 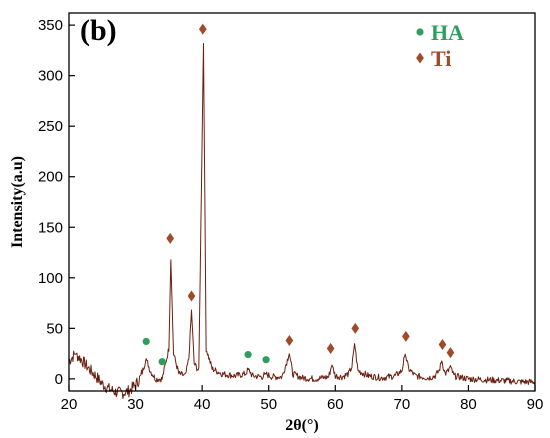 What do you see at coordinates (50, 278) in the screenshot?
I see `y-tick-label: 100` at bounding box center [50, 278].